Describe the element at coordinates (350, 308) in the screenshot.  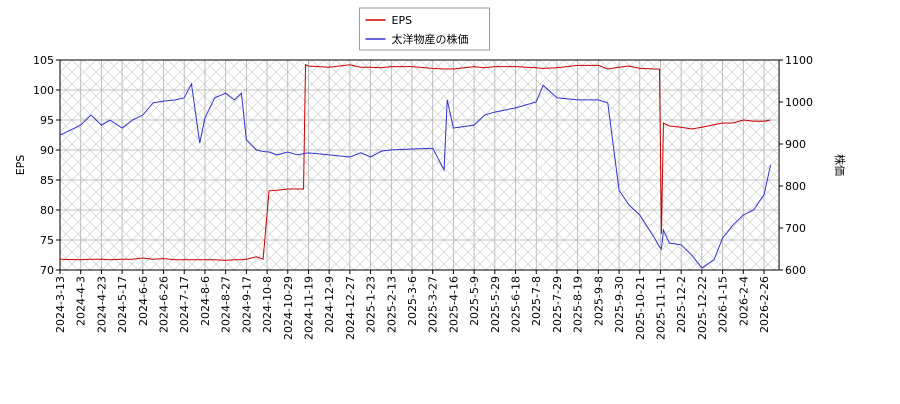
I see `x-tick-label: 2024-12-27` at that location.